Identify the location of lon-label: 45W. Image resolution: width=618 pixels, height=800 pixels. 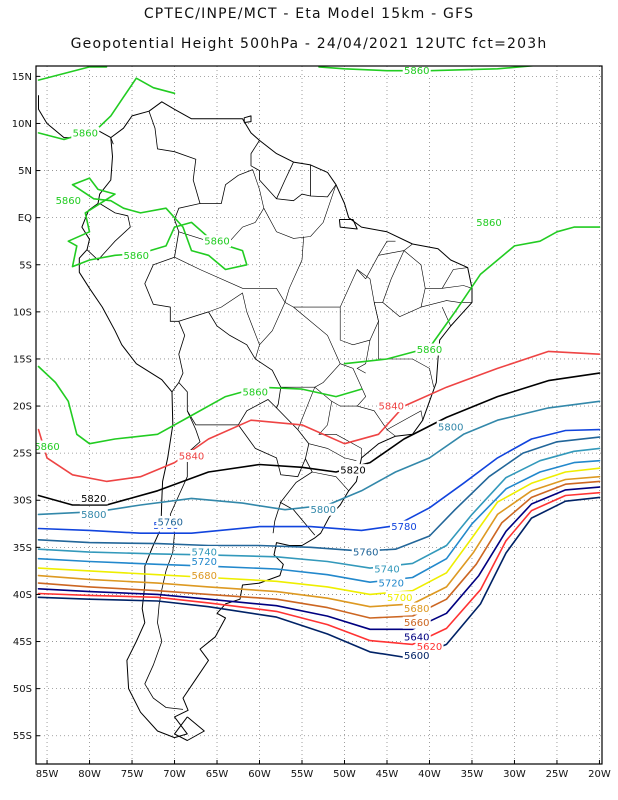
(387, 774).